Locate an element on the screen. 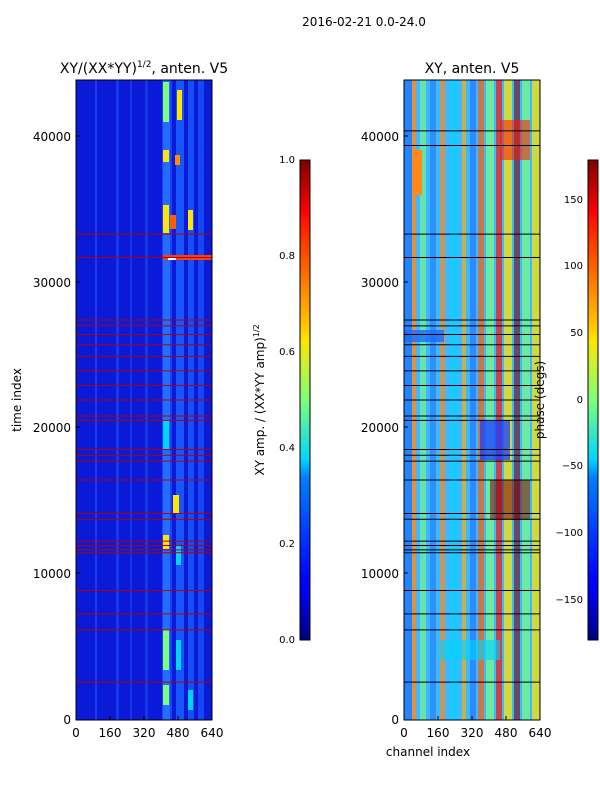  phase-ytick-30000: 30000 is located at coordinates (380, 283).